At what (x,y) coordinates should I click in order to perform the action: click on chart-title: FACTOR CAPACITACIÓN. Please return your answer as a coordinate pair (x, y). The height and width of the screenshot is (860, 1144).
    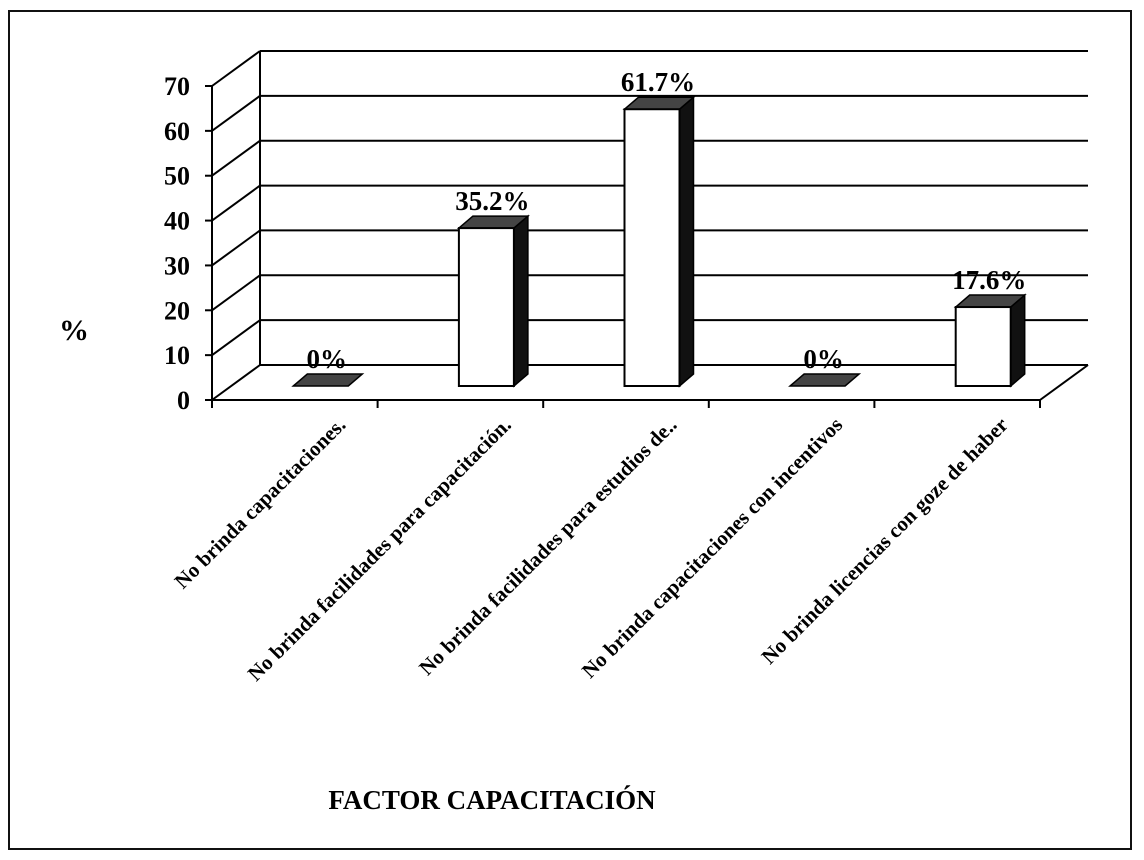
    Looking at the image, I should click on (492, 800).